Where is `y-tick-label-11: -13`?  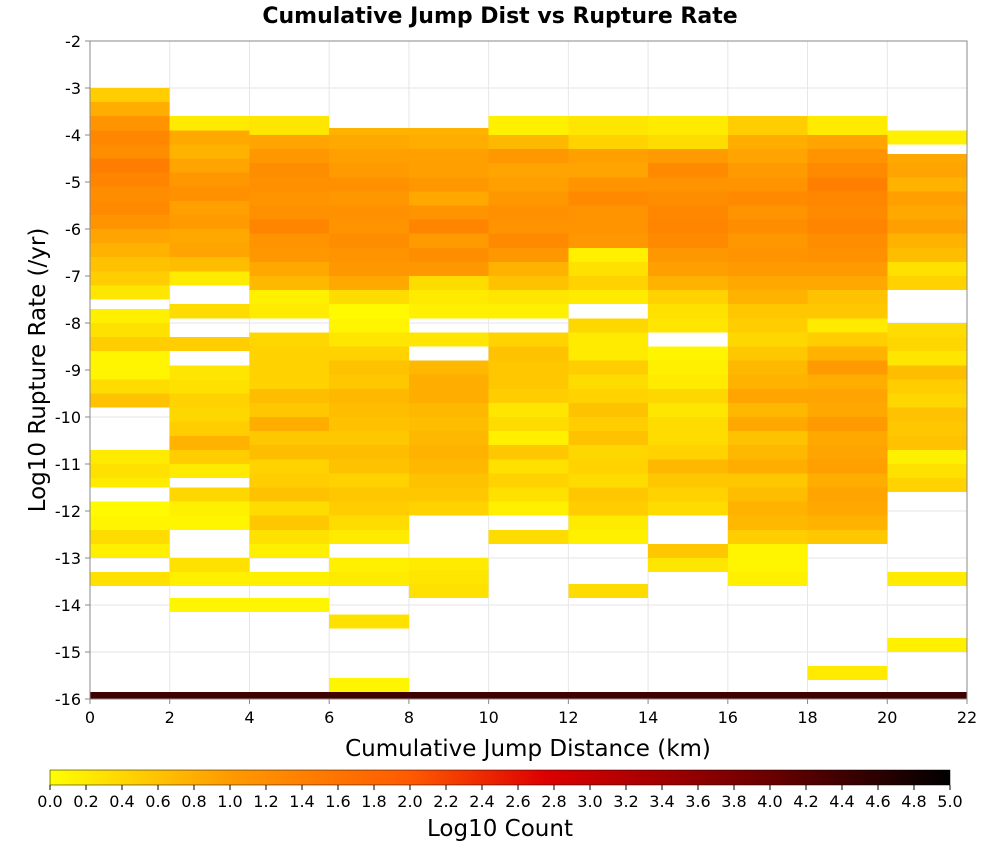
y-tick-label-11: -13 is located at coordinates (68, 558).